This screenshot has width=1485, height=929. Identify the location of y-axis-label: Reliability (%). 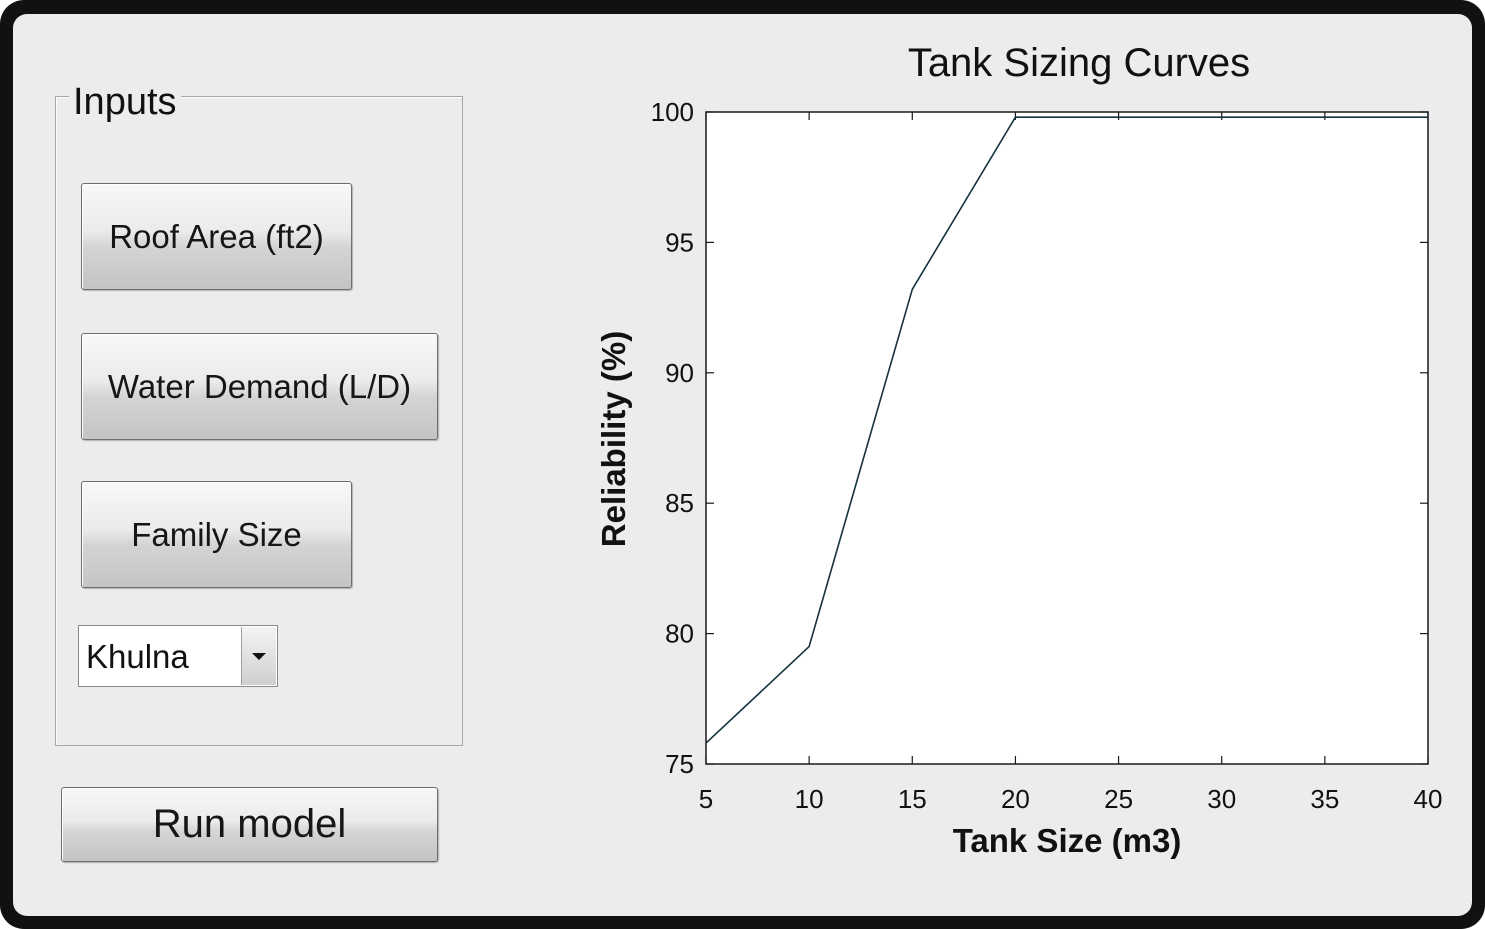
(613, 439).